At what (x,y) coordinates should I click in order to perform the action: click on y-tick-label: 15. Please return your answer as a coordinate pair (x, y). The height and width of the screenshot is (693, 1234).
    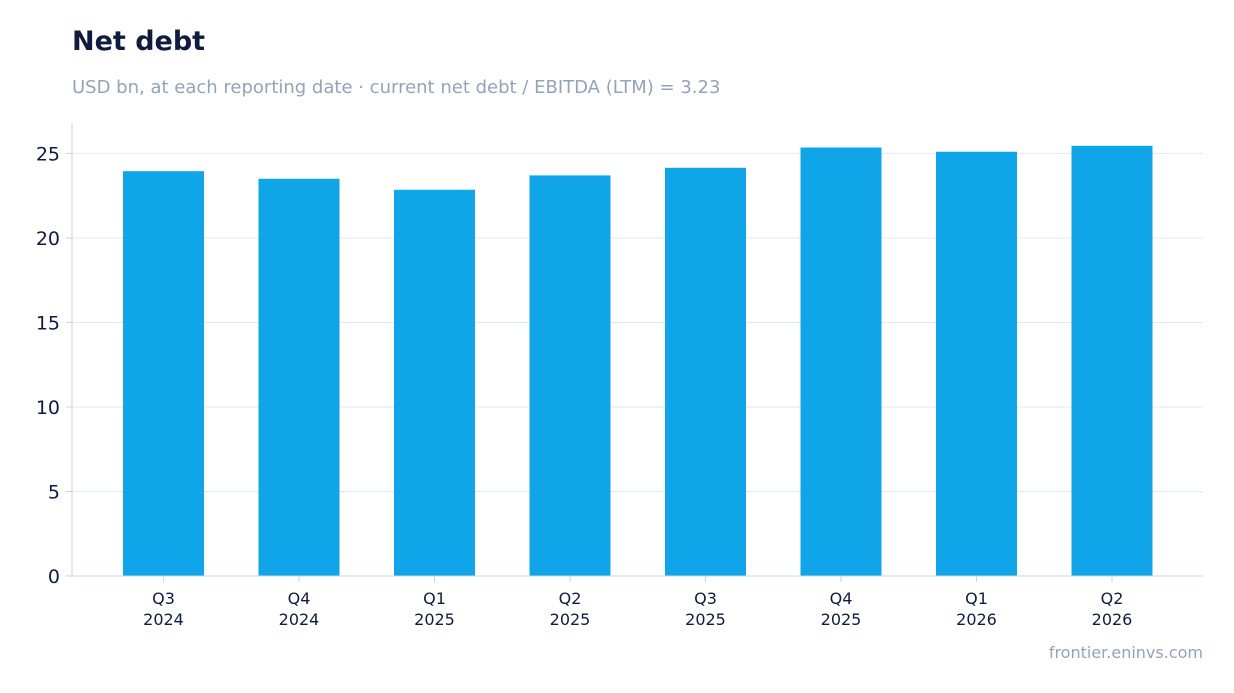
    Looking at the image, I should click on (48, 323).